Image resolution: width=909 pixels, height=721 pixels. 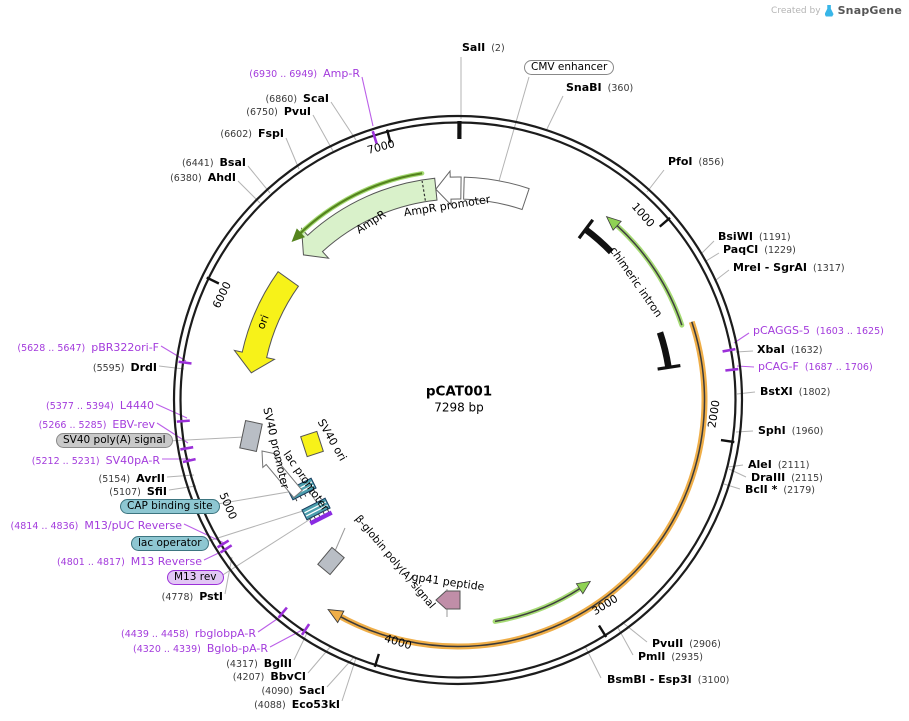 I want to click on primer-label: (5212 .. 5231) SV40pA-R, so click(x=96, y=460).